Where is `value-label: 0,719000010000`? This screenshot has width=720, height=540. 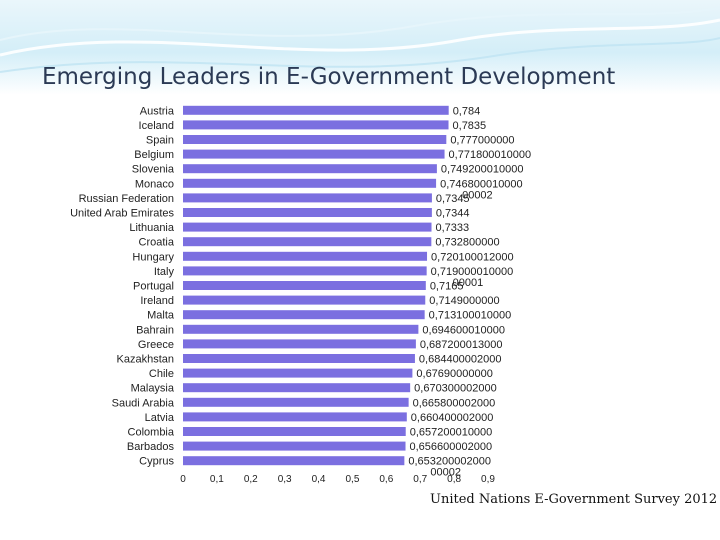
value-label: 0,719000010000 is located at coordinates (472, 272).